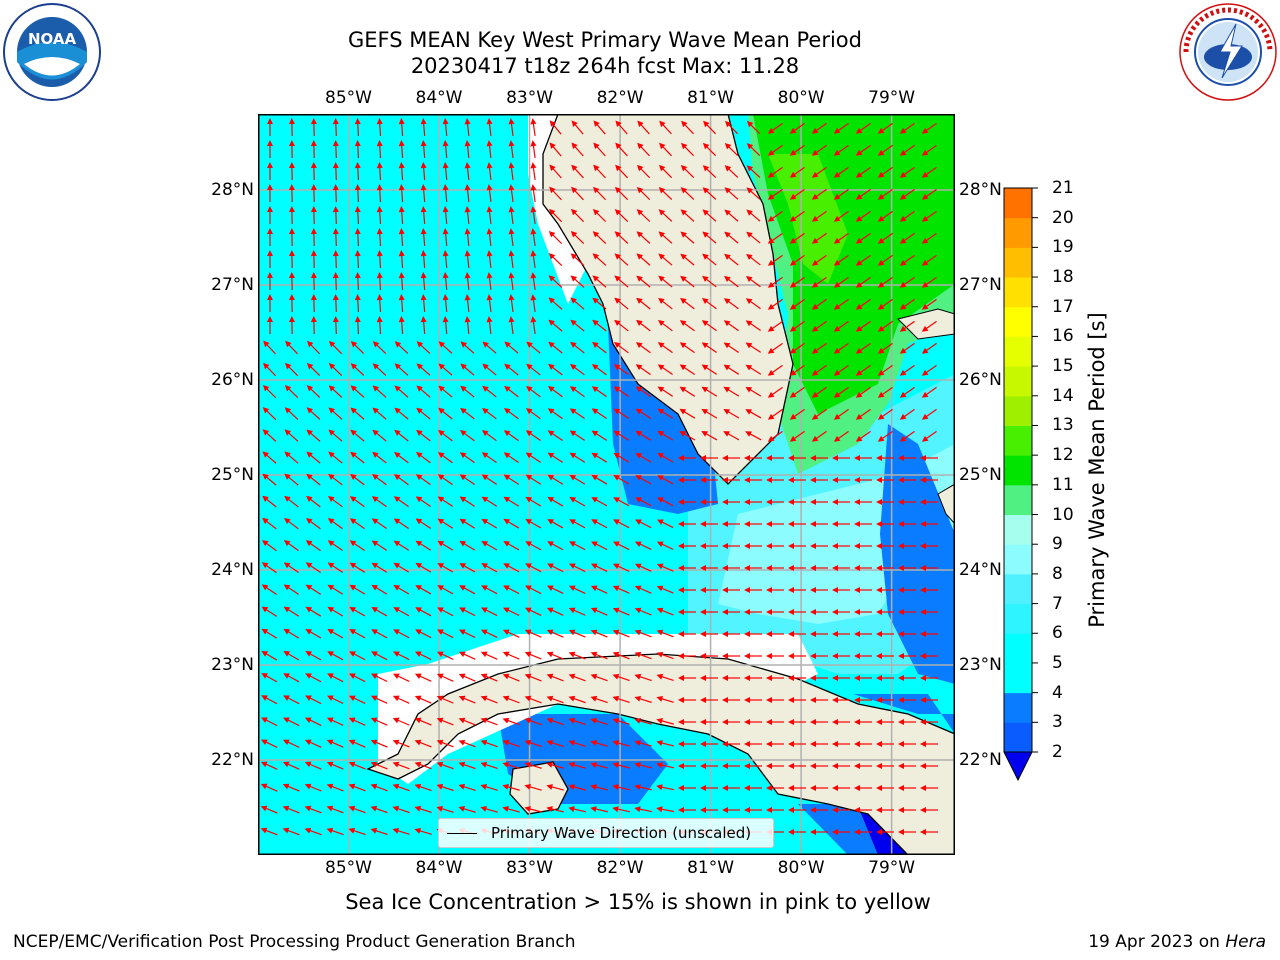 The height and width of the screenshot is (960, 1280). I want to click on colorbar, so click(1020, 484).